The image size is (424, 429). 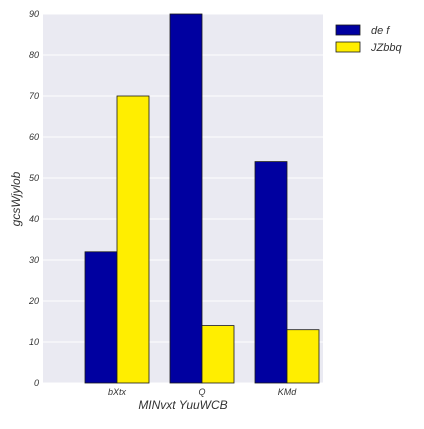 What do you see at coordinates (34, 96) in the screenshot?
I see `y-tick-label: 70` at bounding box center [34, 96].